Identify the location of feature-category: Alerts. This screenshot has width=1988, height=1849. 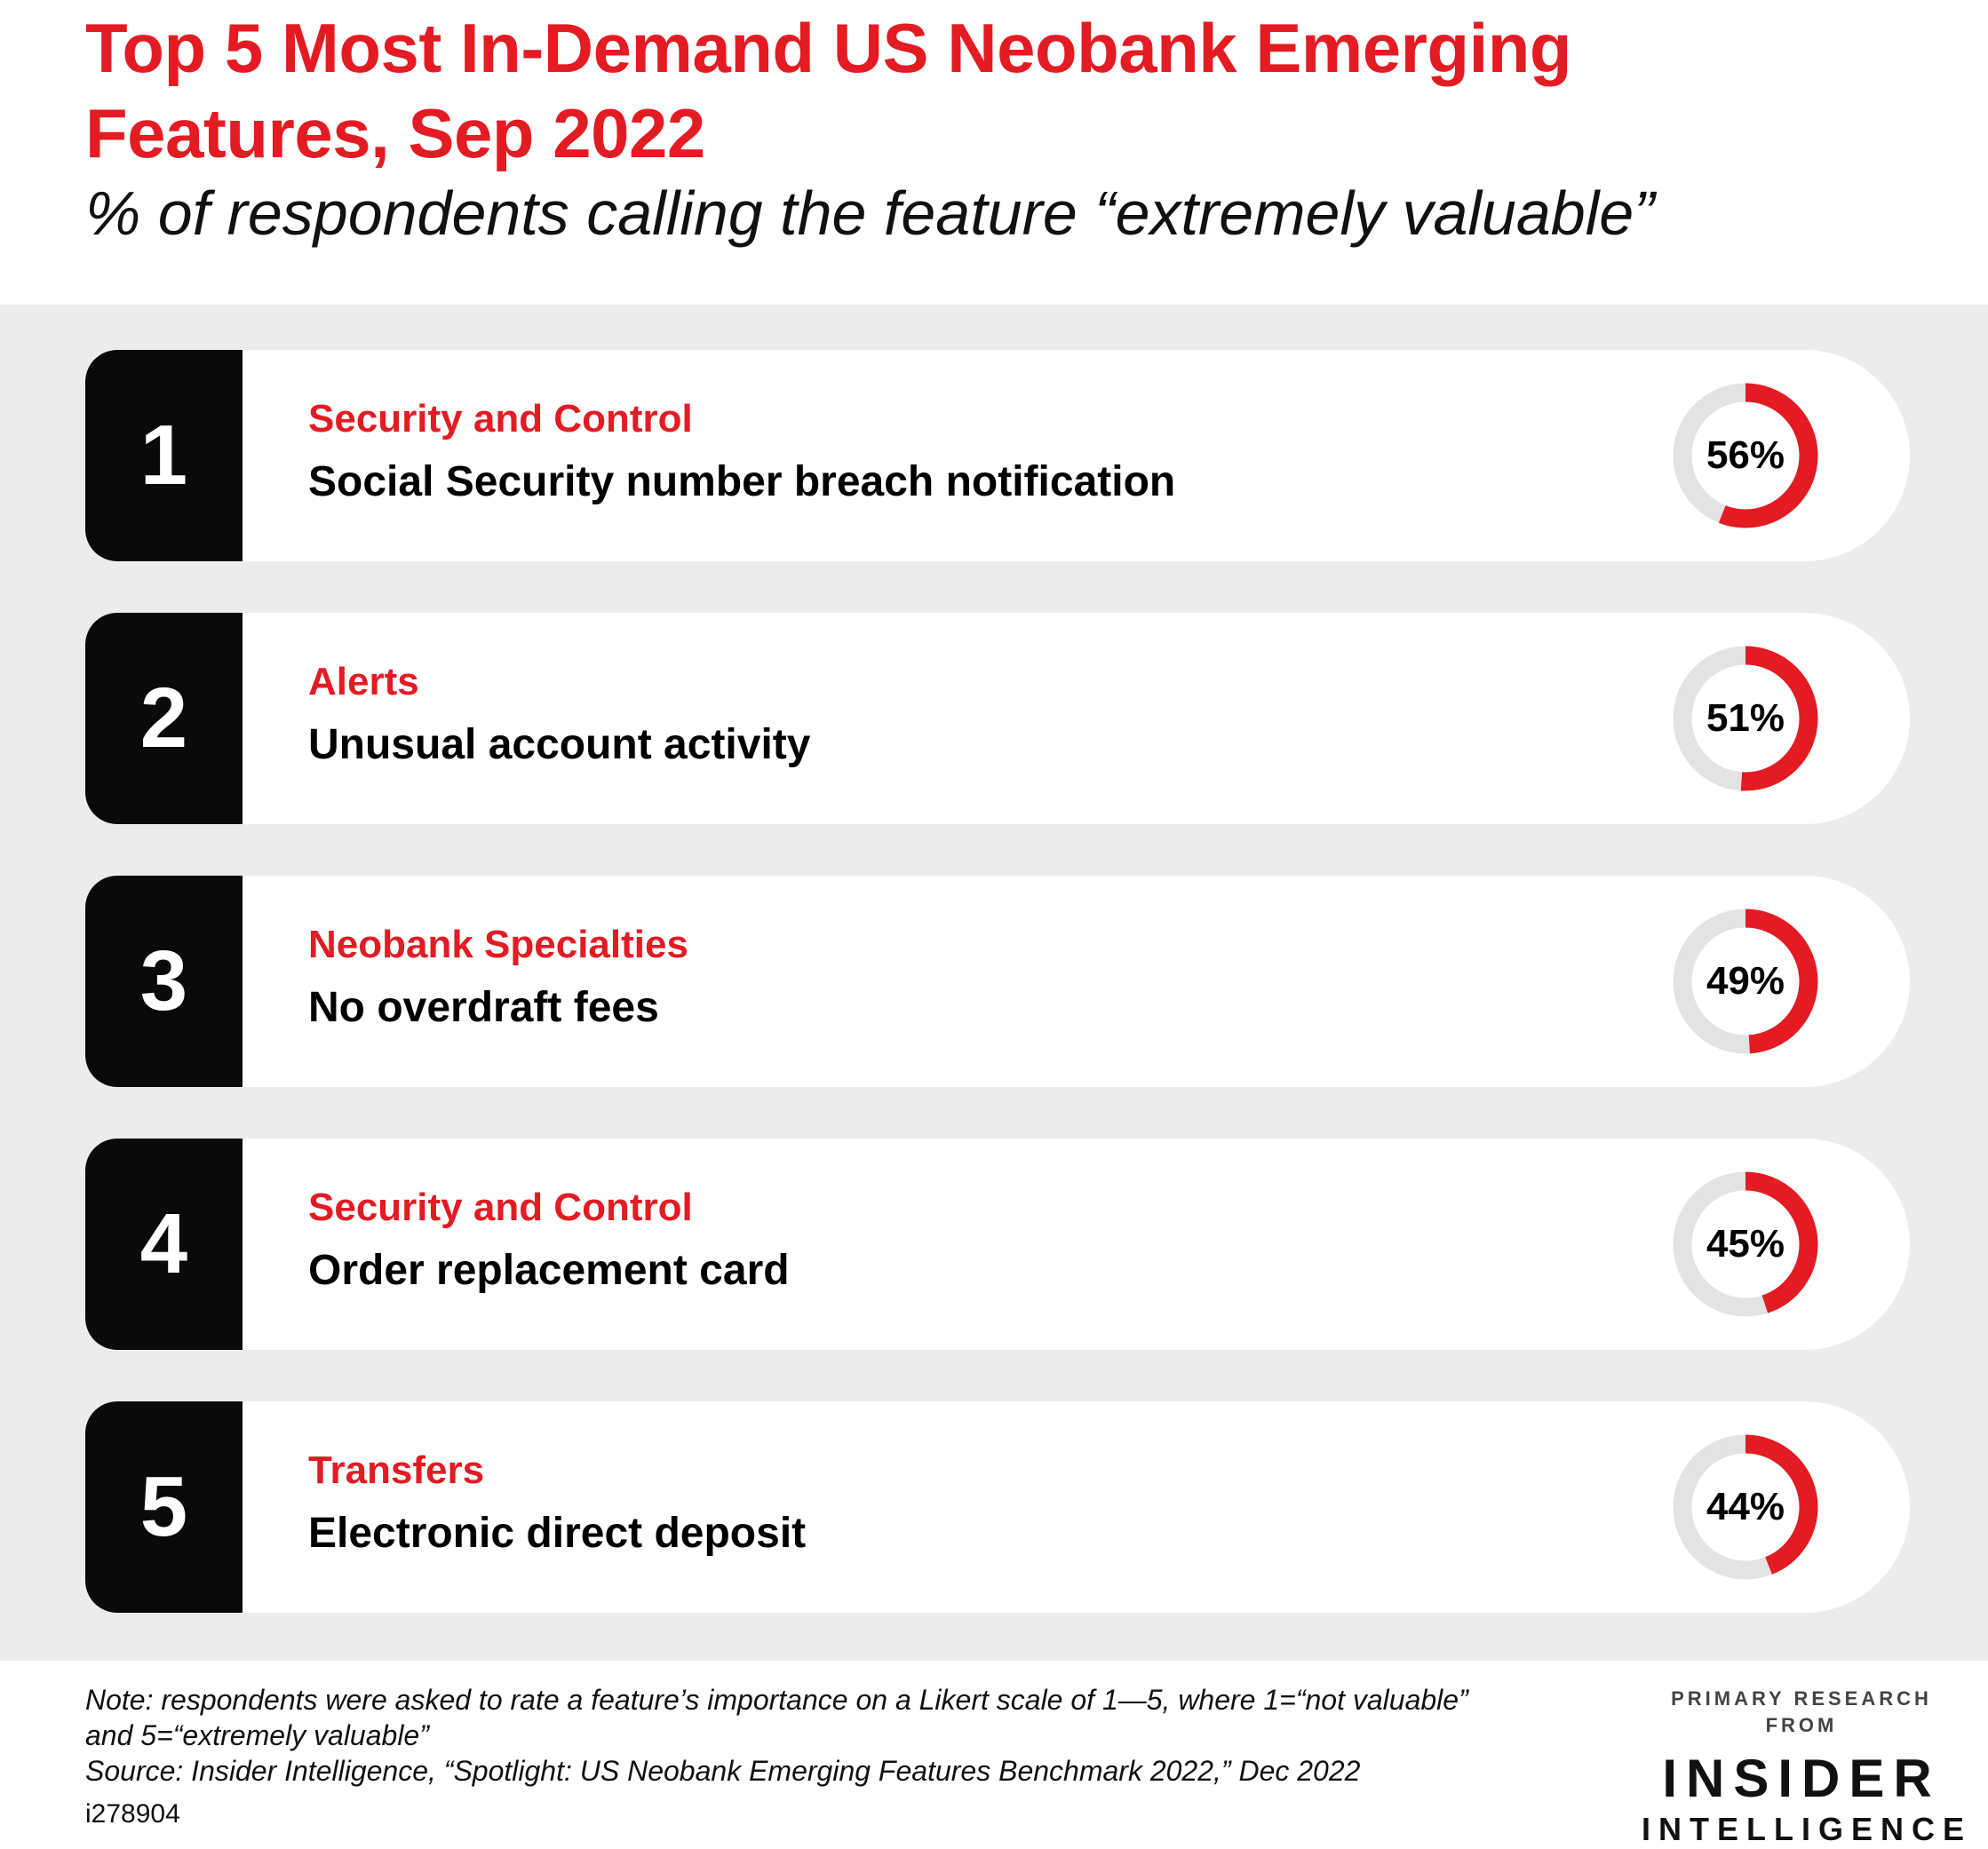
(363, 681).